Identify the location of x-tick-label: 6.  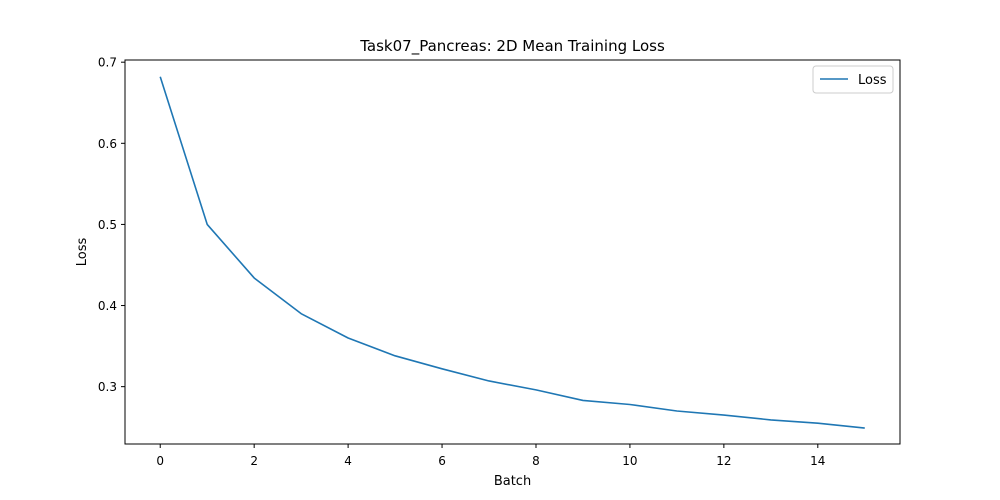
(442, 461).